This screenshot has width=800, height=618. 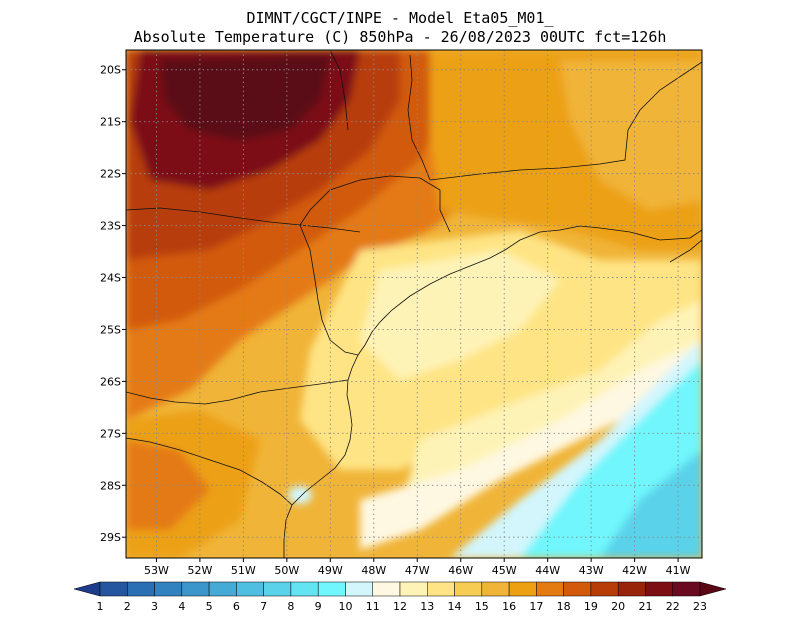 What do you see at coordinates (110, 226) in the screenshot?
I see `lat-label: 23S` at bounding box center [110, 226].